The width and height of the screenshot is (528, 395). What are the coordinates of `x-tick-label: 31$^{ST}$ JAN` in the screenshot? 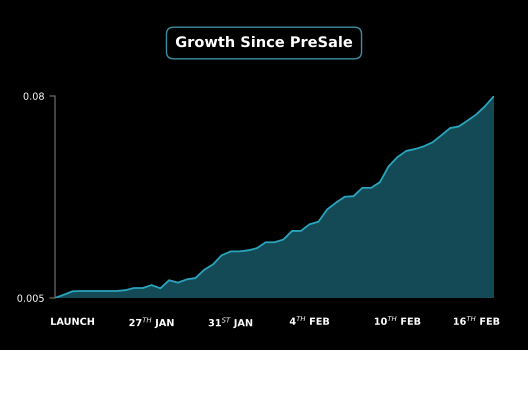 It's located at (230, 322).